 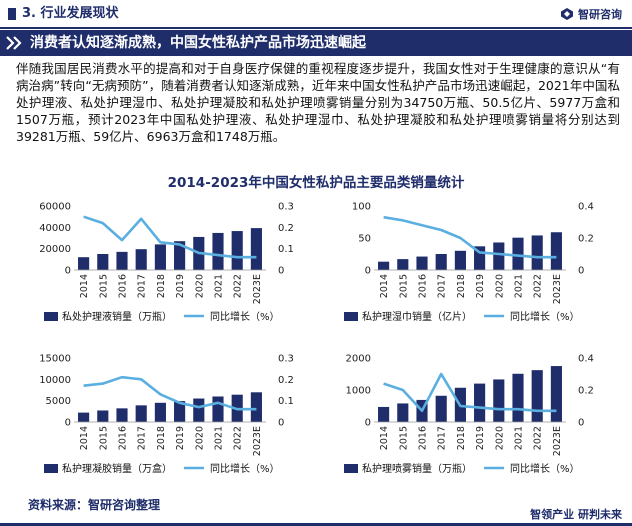 What do you see at coordinates (14, 43) in the screenshot?
I see `double-chevron-icon` at bounding box center [14, 43].